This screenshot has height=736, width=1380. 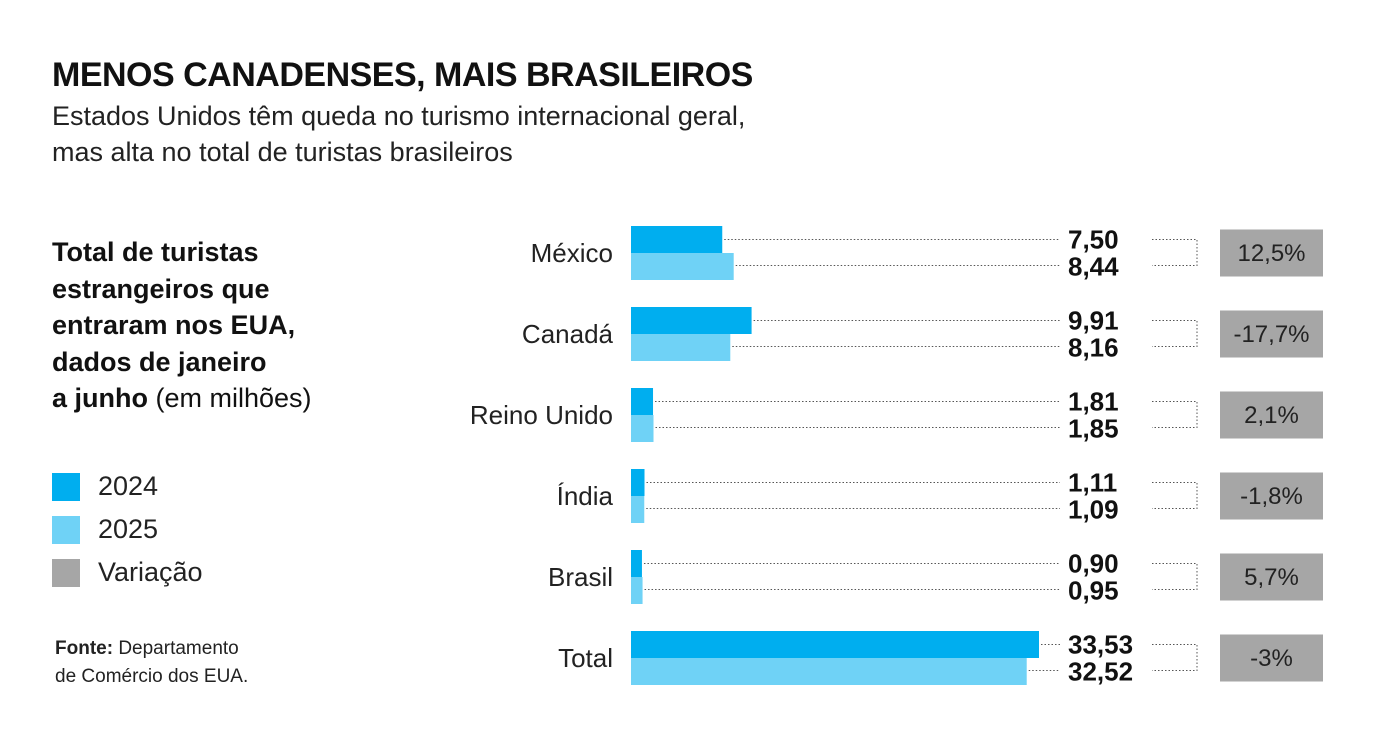 I want to click on value-label-2025-cat-0: 8,44, so click(x=1093, y=267).